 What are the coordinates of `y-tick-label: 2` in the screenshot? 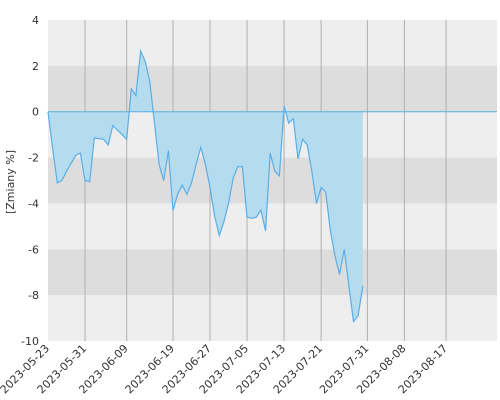 It's located at (35, 66).